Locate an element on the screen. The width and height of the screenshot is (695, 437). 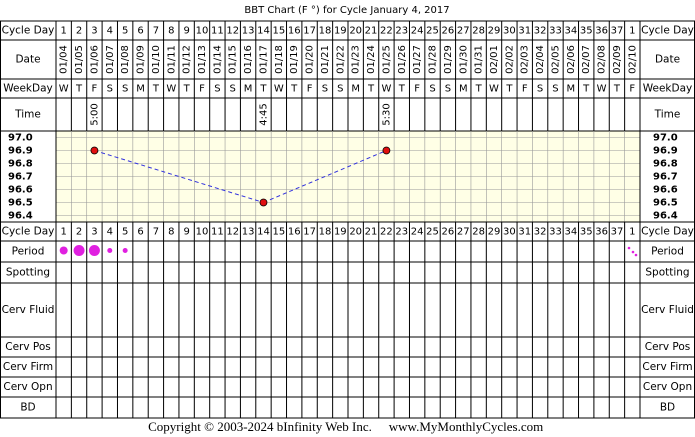
y-tick-label: 97.0 is located at coordinates (665, 138).